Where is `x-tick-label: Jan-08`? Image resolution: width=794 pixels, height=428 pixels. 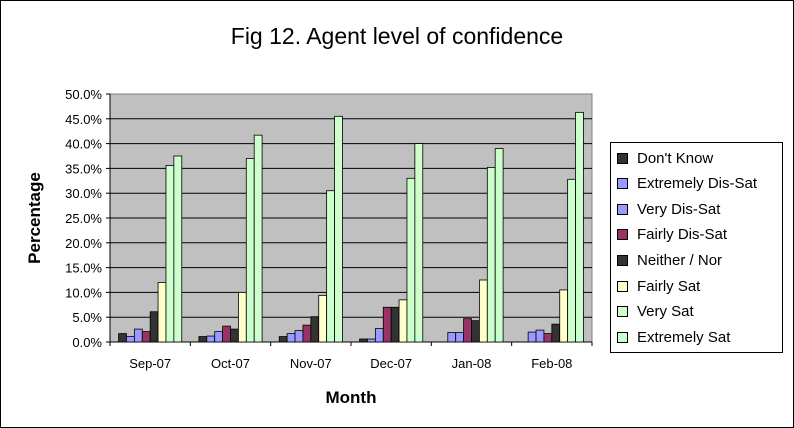
x-tick-label: Jan-08 is located at coordinates (472, 363).